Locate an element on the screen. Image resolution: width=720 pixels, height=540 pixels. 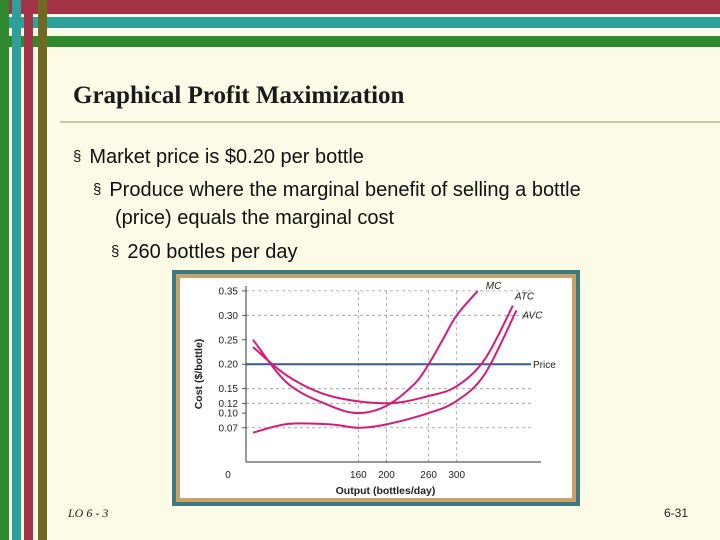
footer-learning-objective: LO 6 - 3 is located at coordinates (88, 513).